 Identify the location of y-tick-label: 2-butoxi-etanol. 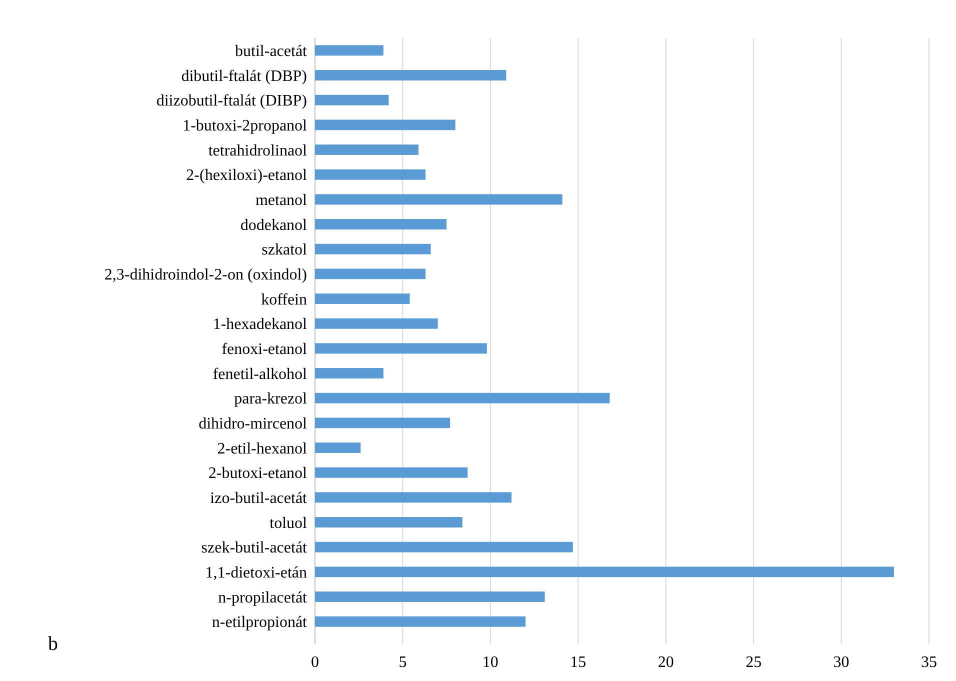
(258, 473).